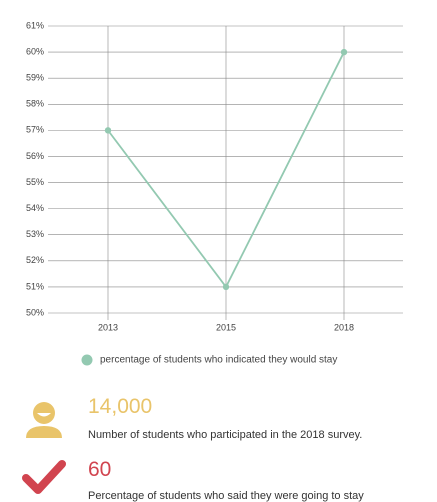 The width and height of the screenshot is (437, 502). What do you see at coordinates (87, 360) in the screenshot?
I see `legend-swatch` at bounding box center [87, 360].